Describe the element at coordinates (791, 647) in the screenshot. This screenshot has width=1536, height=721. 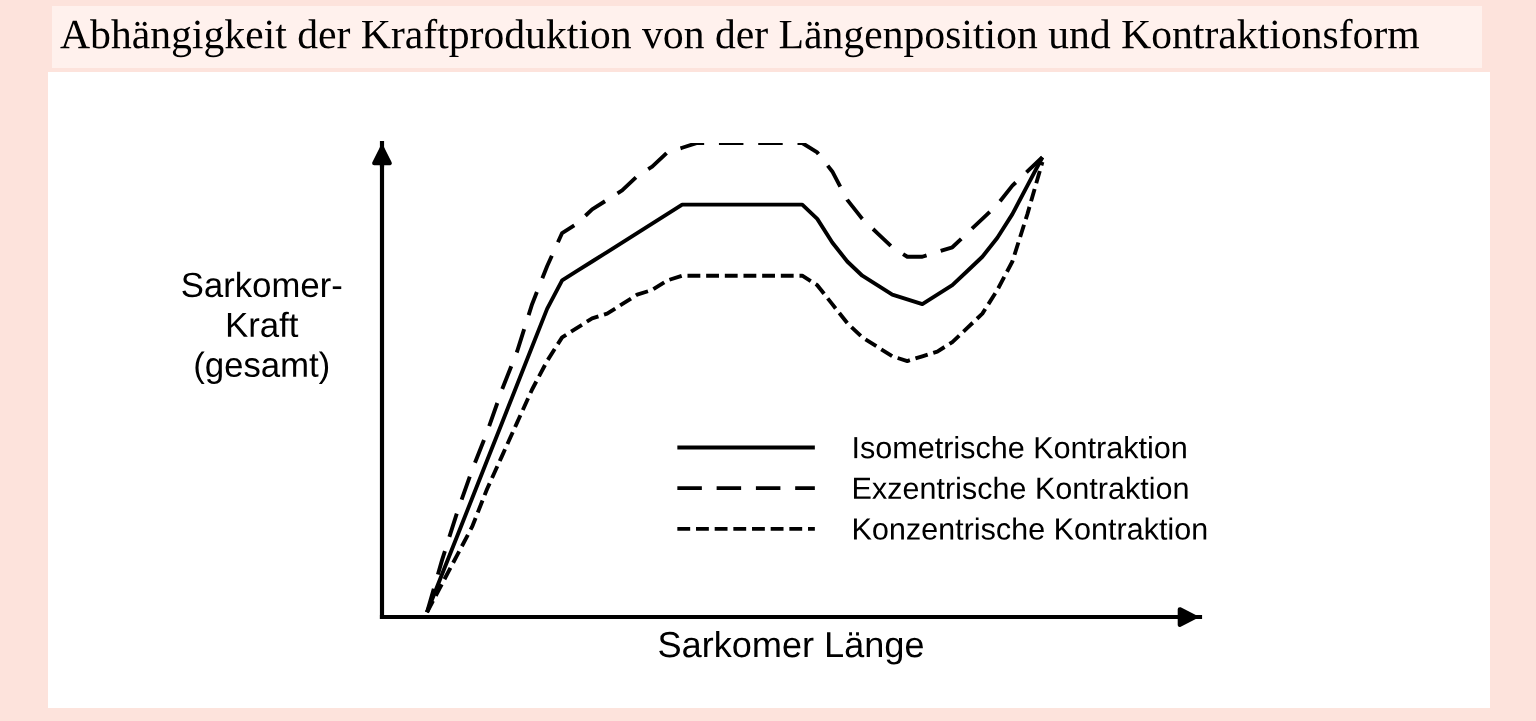
I see `x-axis-title: Sarkomer Länge` at that location.